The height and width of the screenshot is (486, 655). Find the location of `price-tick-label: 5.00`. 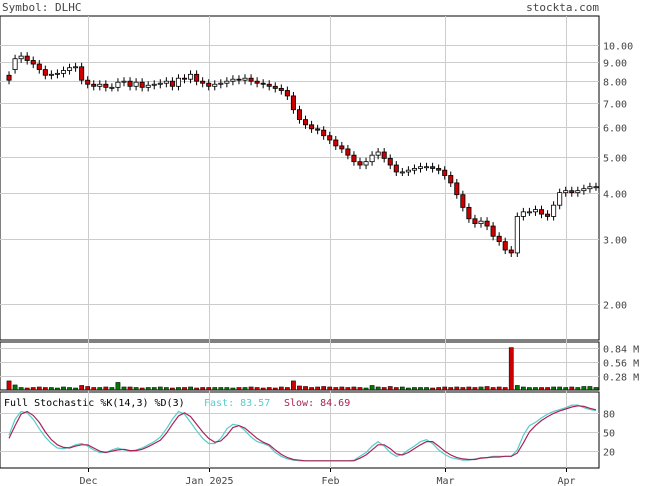

price-tick-label: 5.00 is located at coordinates (615, 159).